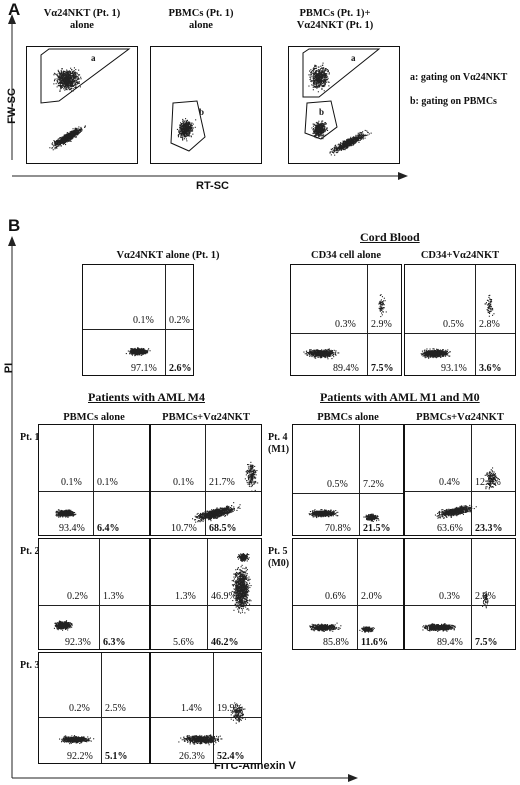 Image resolution: width=520 pixels, height=785 pixels. I want to click on nkt-alone-title: Vα24NKT alone (Pt. 1), so click(168, 255).